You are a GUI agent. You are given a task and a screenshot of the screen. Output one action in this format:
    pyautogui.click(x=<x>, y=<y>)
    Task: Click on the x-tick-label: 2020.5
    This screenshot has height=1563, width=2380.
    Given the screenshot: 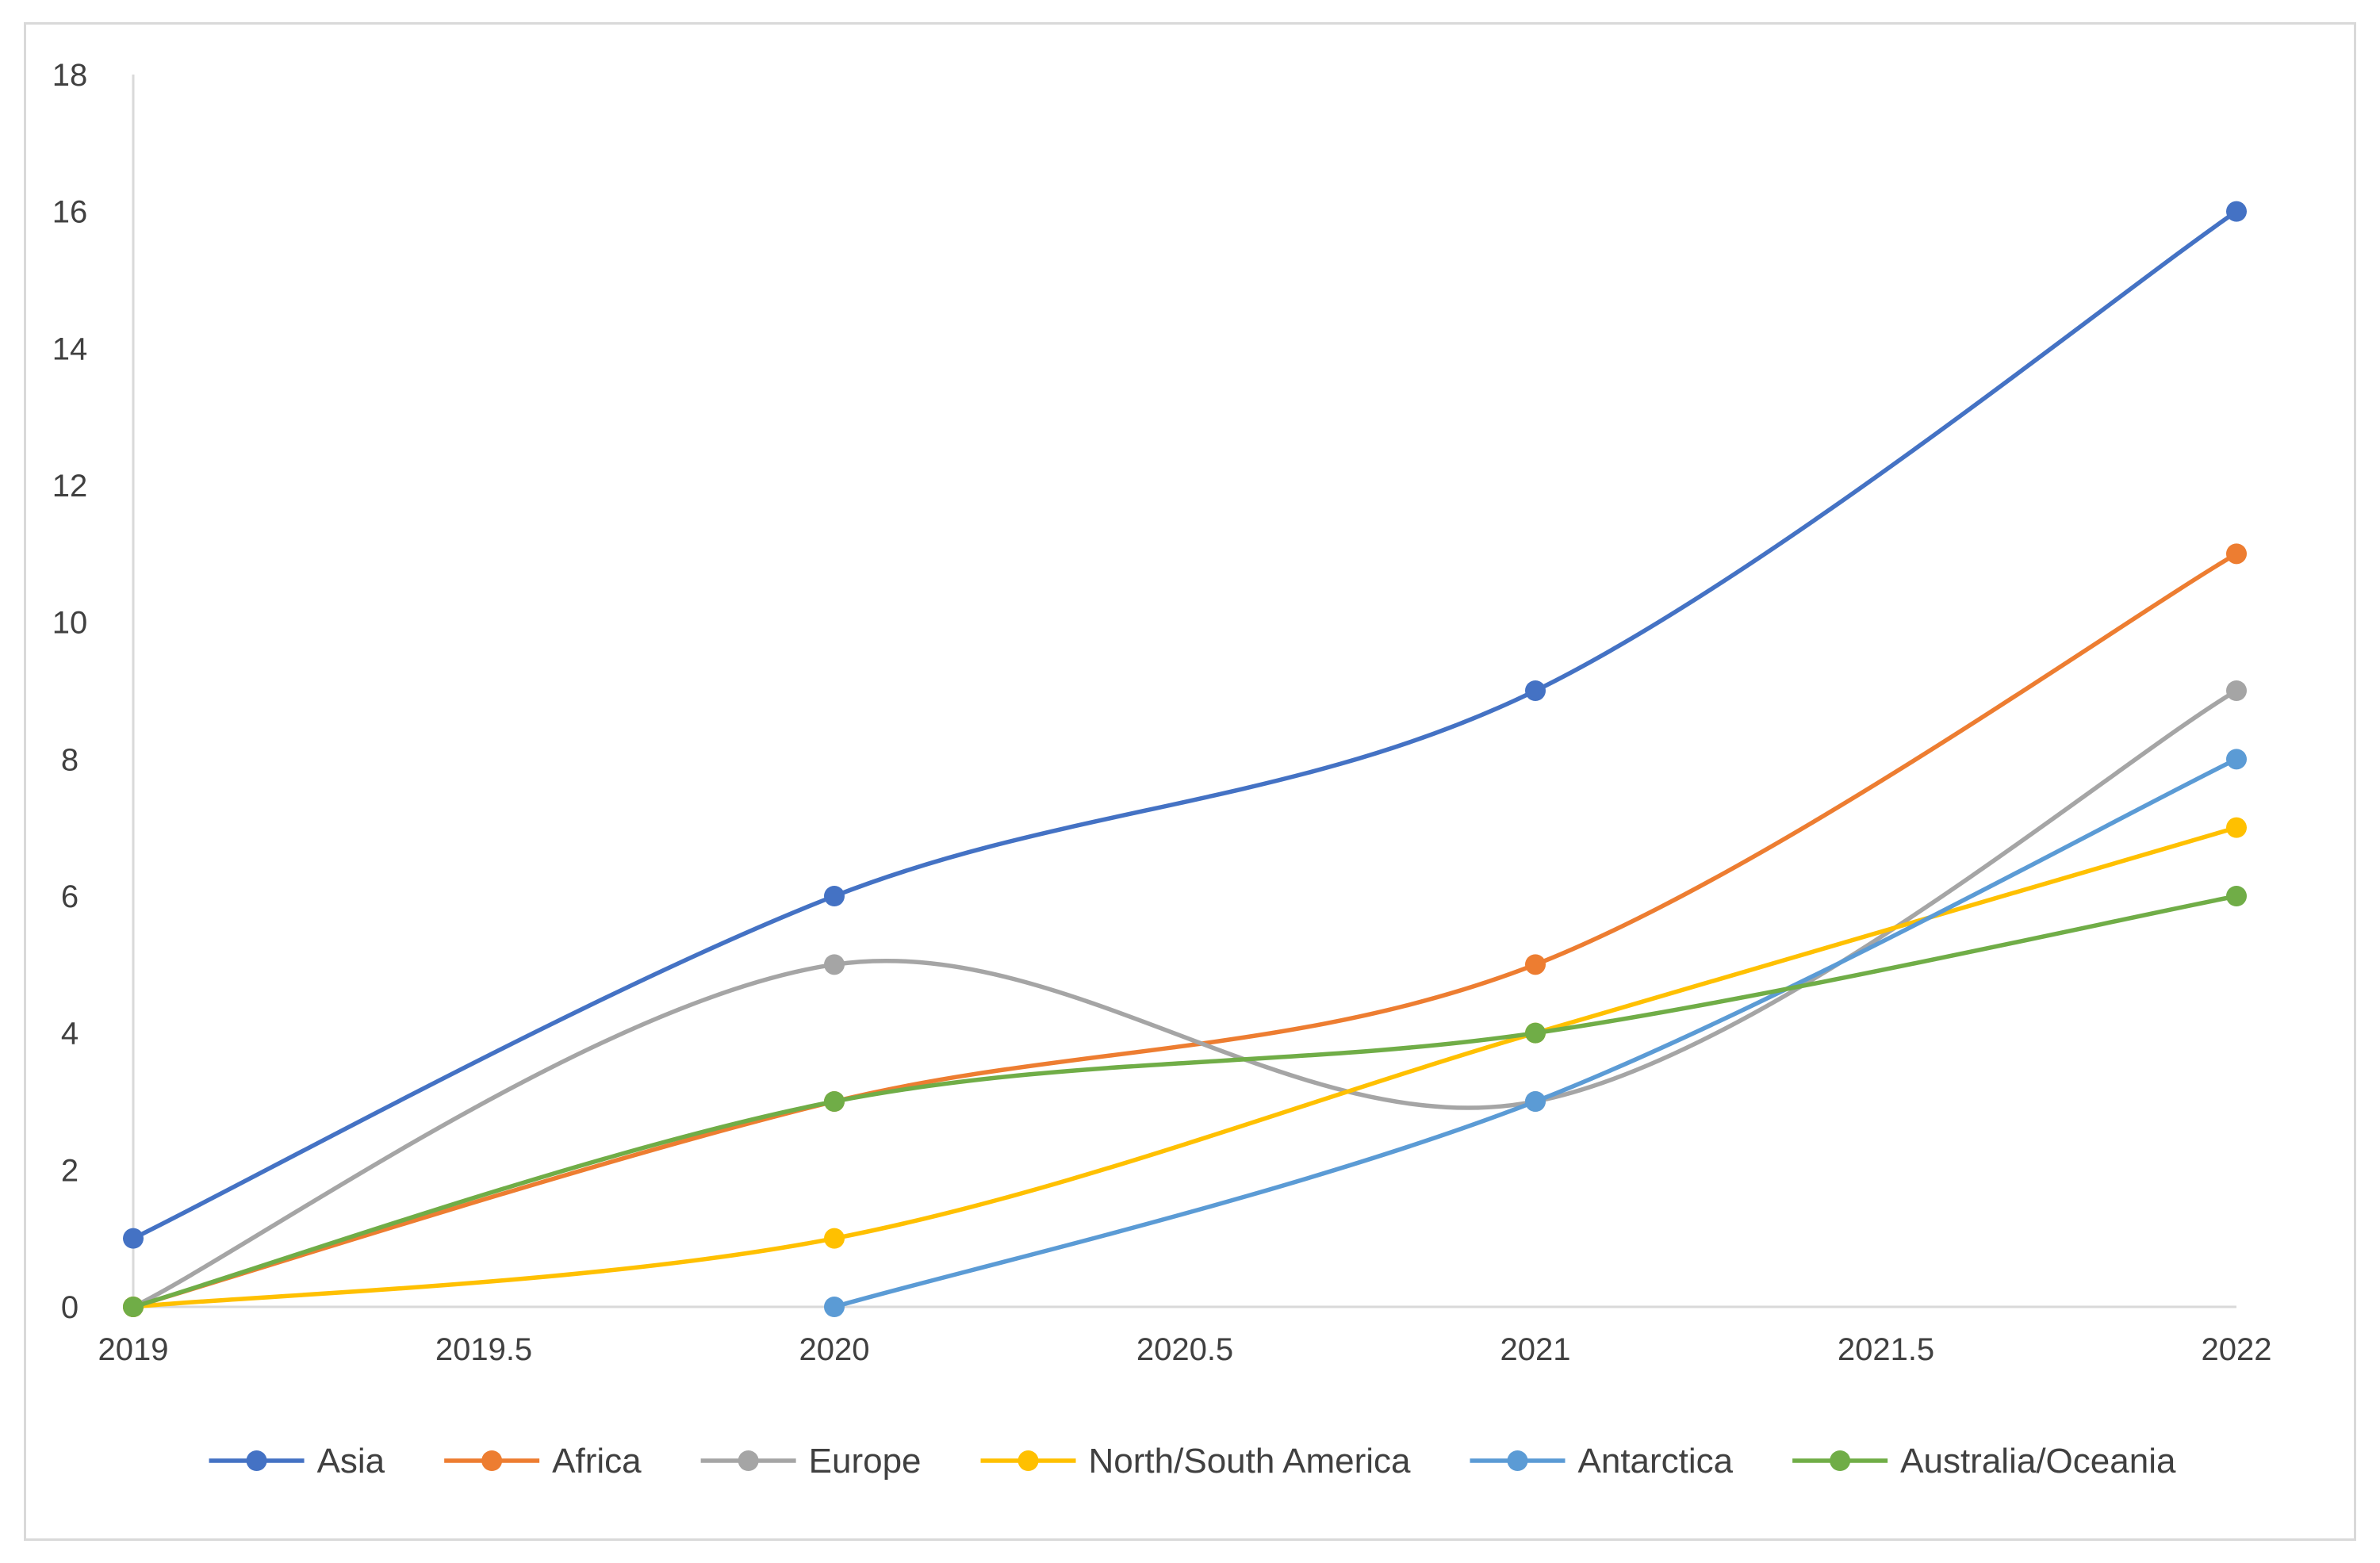 What is the action you would take?
    pyautogui.click(x=1184, y=1349)
    